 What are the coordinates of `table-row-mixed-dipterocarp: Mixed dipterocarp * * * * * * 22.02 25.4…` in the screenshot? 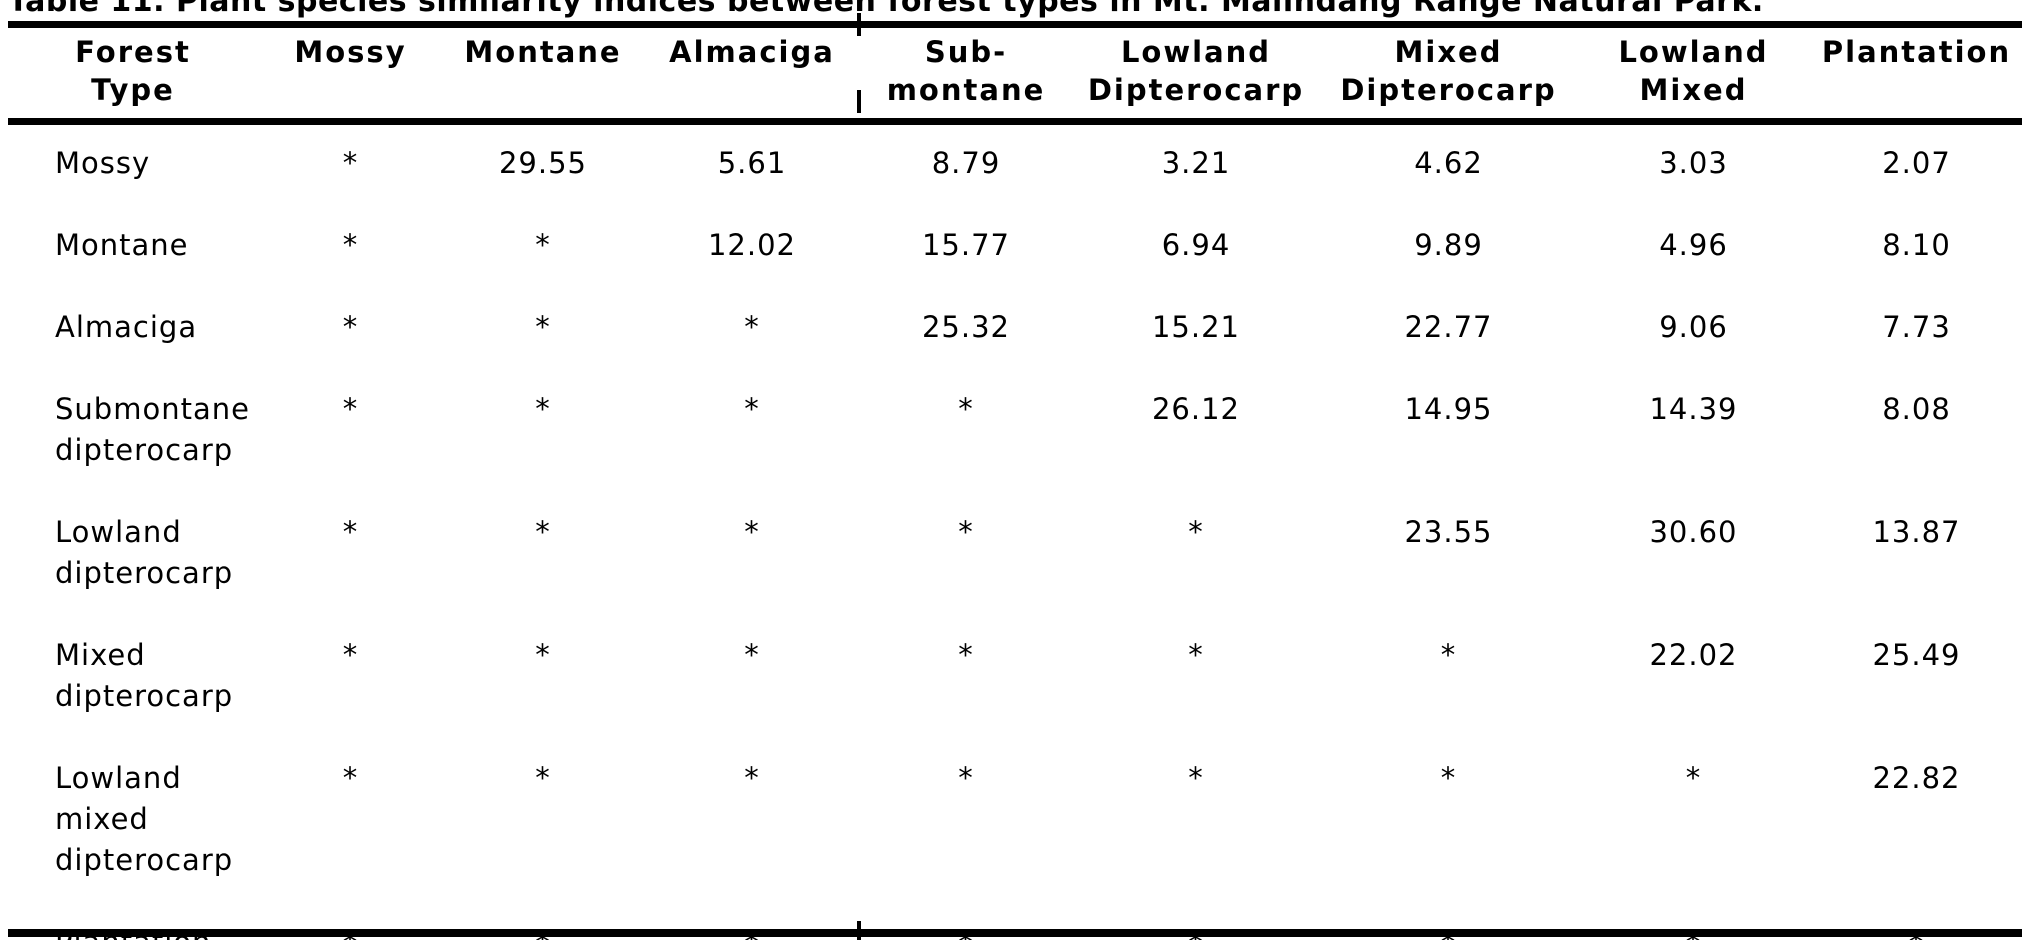 It's located at (1015, 696).